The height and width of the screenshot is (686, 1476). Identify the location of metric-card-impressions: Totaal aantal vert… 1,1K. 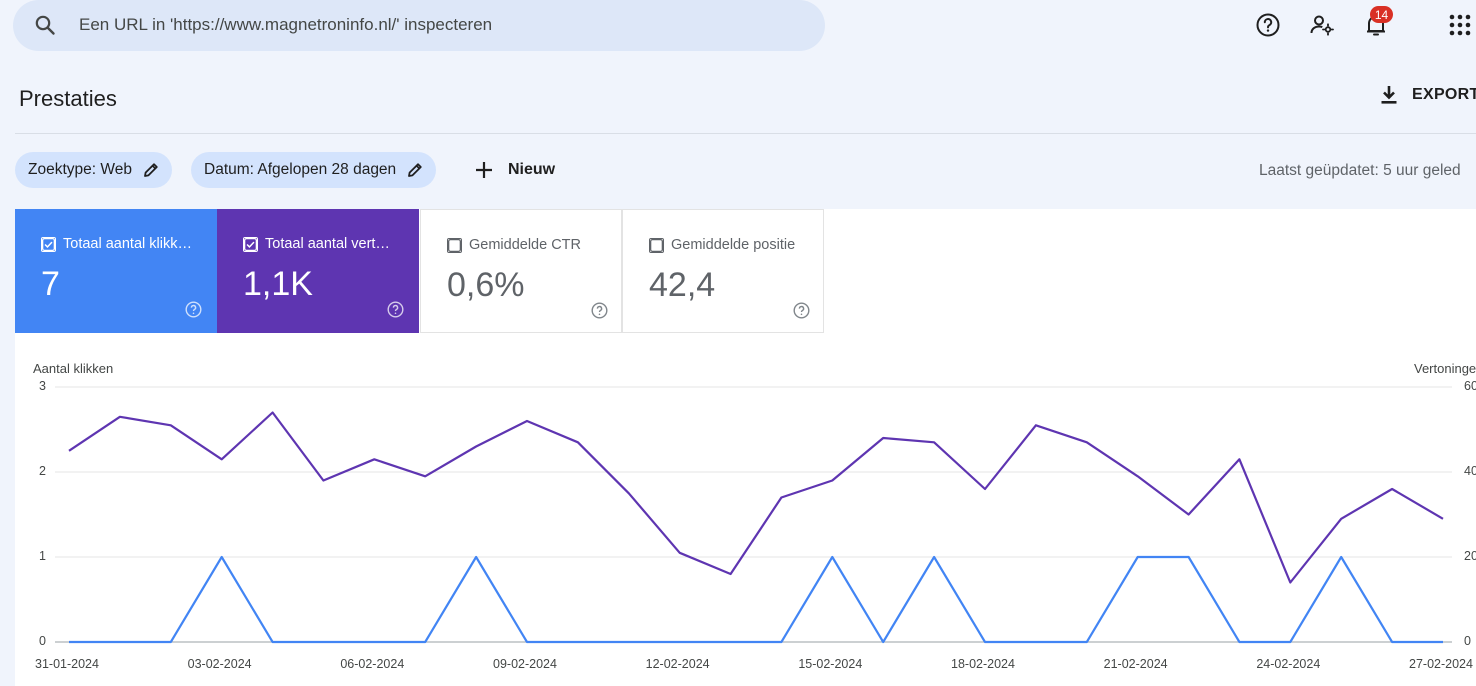
(318, 271).